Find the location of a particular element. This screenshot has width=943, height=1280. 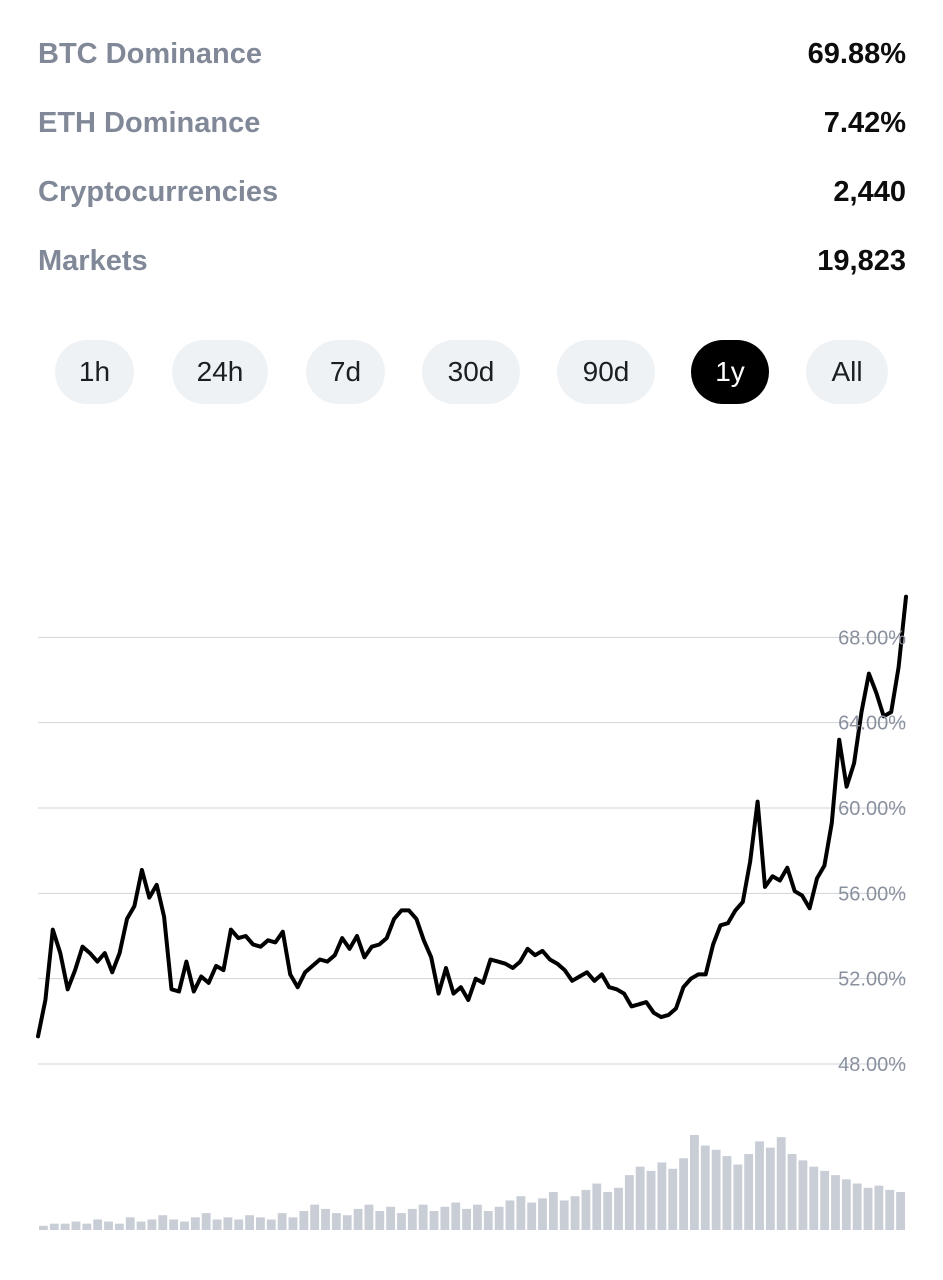

stat-row-markets: Markets 19,823 is located at coordinates (472, 263).